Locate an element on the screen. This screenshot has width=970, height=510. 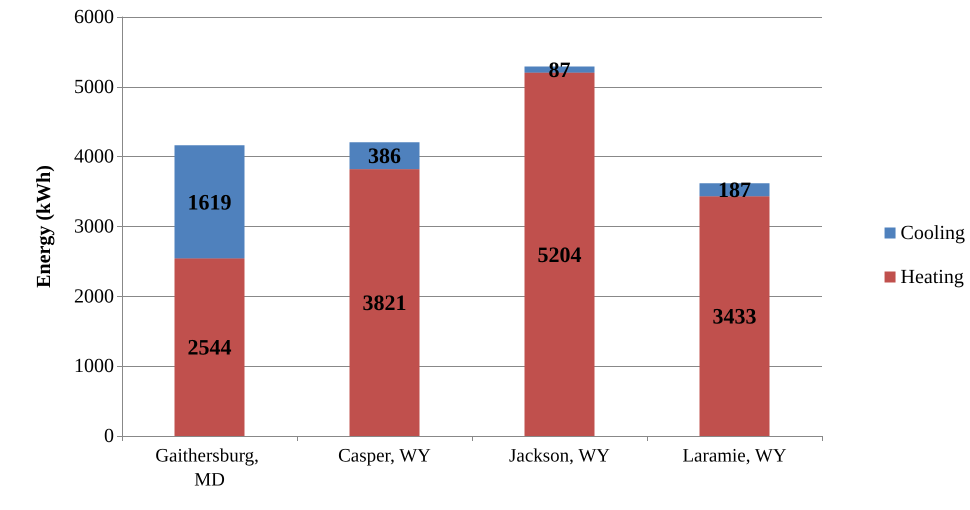
y-tick-label: 0 is located at coordinates (109, 436).